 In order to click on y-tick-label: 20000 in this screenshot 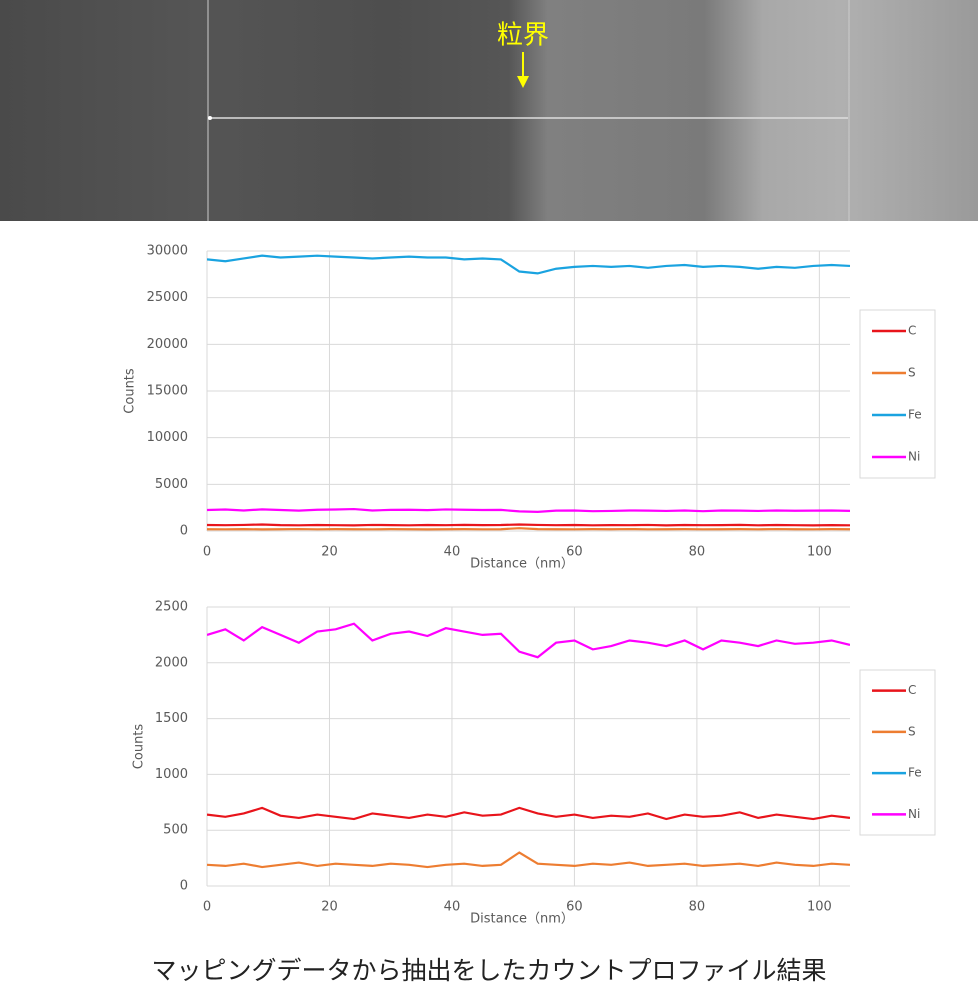, I will do `click(167, 344)`.